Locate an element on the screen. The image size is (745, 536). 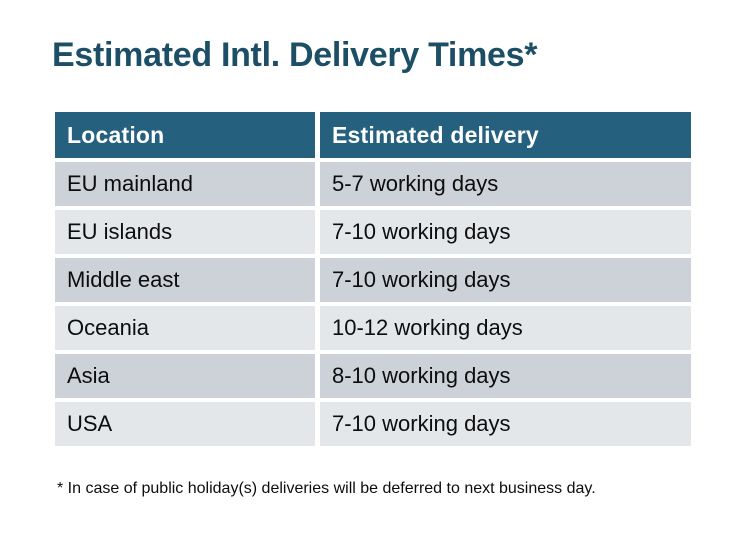
page-title: Estimated Intl. Delivery Times* is located at coordinates (295, 55).